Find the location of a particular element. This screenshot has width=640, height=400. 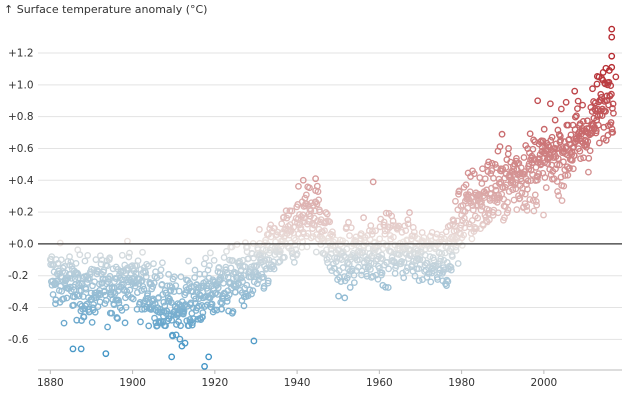

y-tick-label: +0.0 is located at coordinates (21, 244).